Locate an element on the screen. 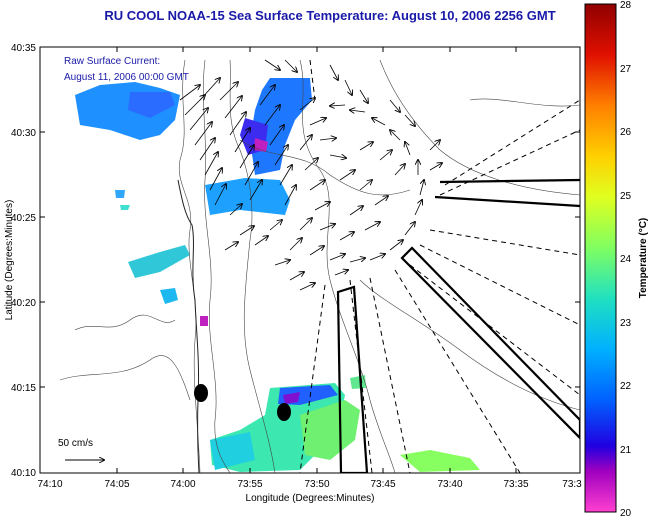 This screenshot has height=518, width=651. x-axis-label: Longitude (Degrees:Minutes) is located at coordinates (310, 498).